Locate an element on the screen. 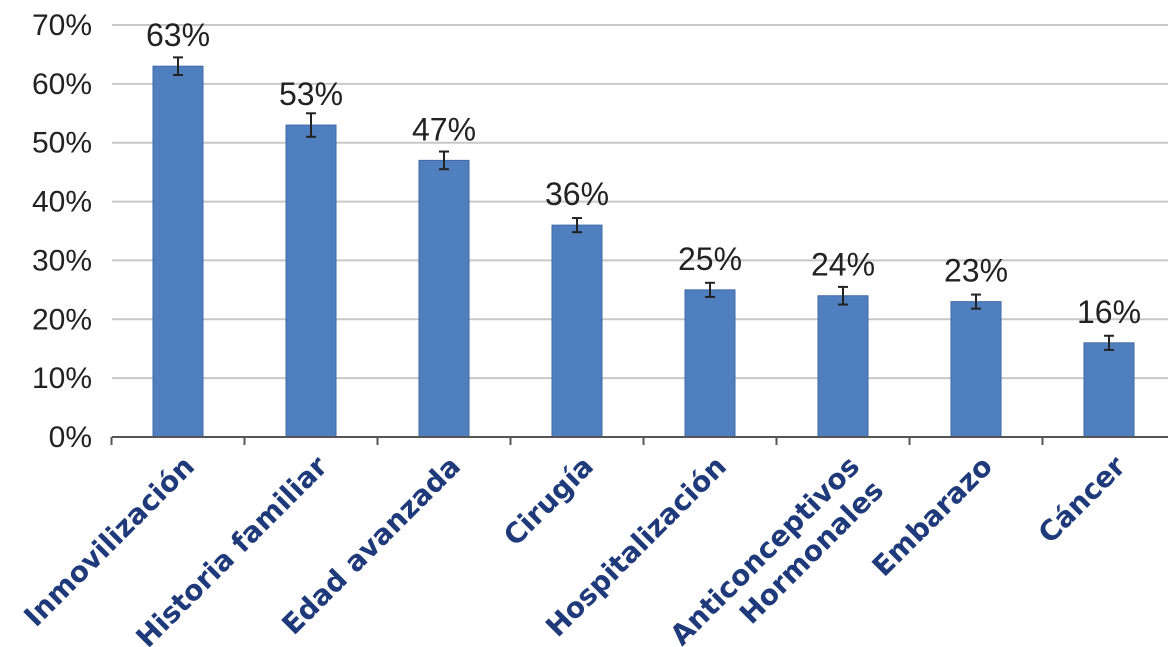 The image size is (1168, 647). category-label: Cirugía is located at coordinates (548, 501).